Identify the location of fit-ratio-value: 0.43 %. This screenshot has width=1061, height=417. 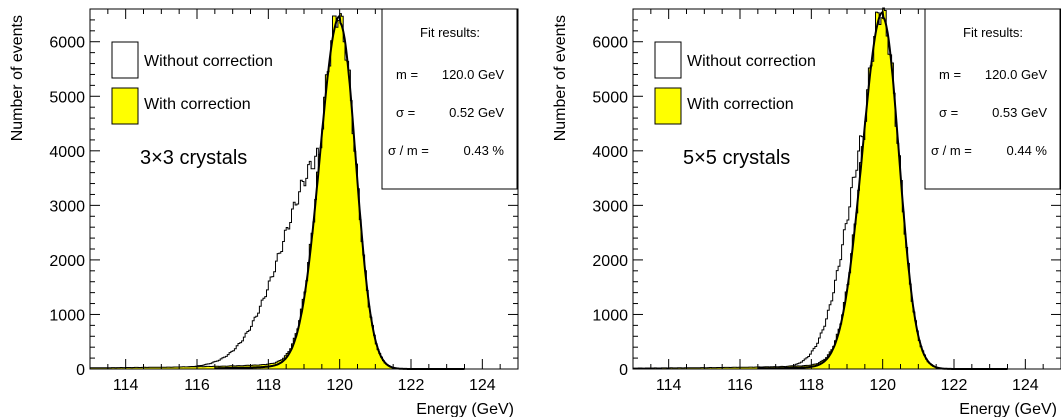
(484, 150).